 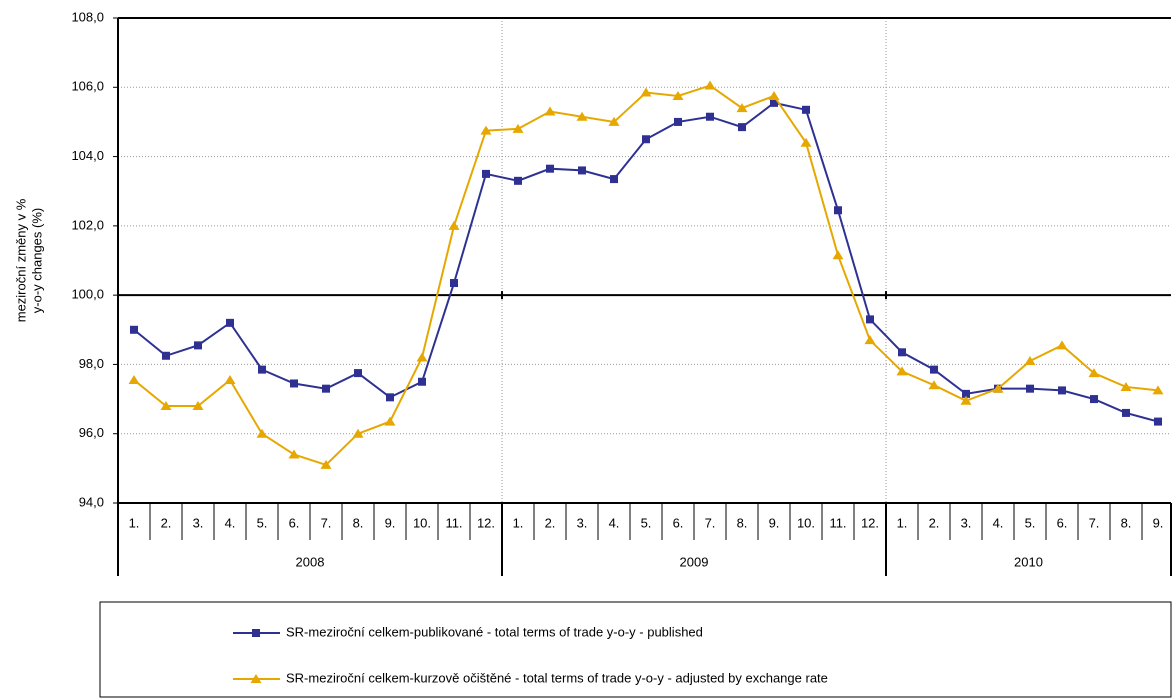 I want to click on y-tick-label: 104,0, so click(x=87, y=155).